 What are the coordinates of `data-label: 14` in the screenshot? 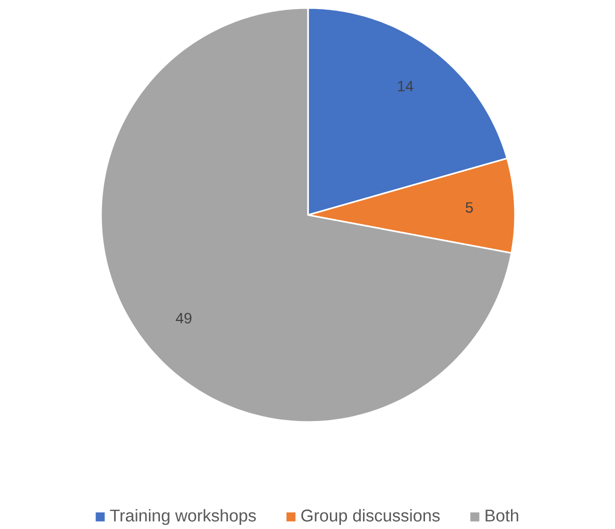 It's located at (406, 86).